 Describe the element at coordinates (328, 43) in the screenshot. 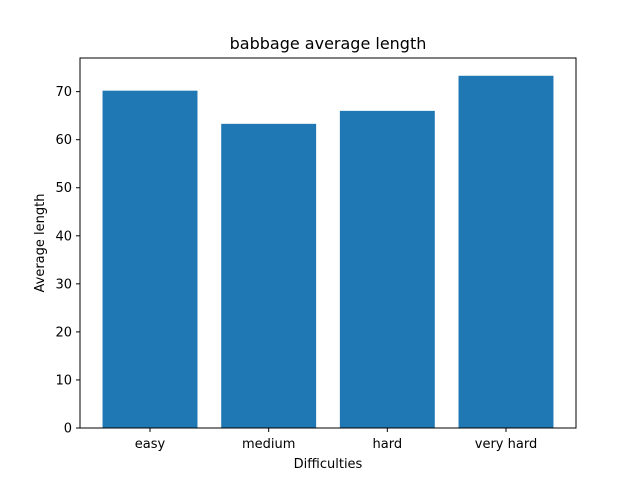

I see `chart-title: babbage average length` at that location.